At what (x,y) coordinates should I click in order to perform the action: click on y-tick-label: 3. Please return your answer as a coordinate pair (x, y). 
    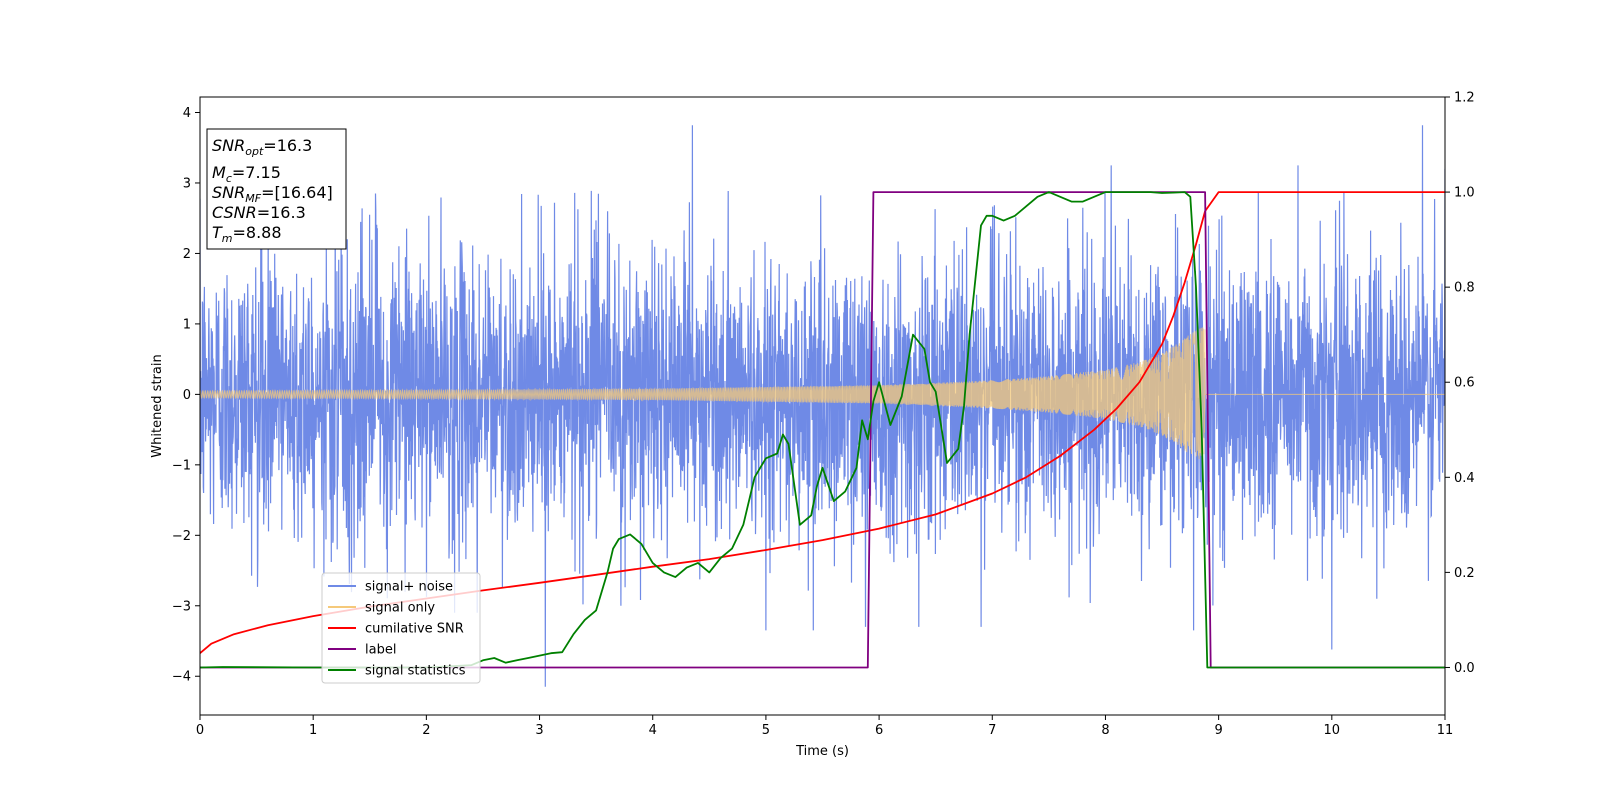
    Looking at the image, I should click on (187, 183).